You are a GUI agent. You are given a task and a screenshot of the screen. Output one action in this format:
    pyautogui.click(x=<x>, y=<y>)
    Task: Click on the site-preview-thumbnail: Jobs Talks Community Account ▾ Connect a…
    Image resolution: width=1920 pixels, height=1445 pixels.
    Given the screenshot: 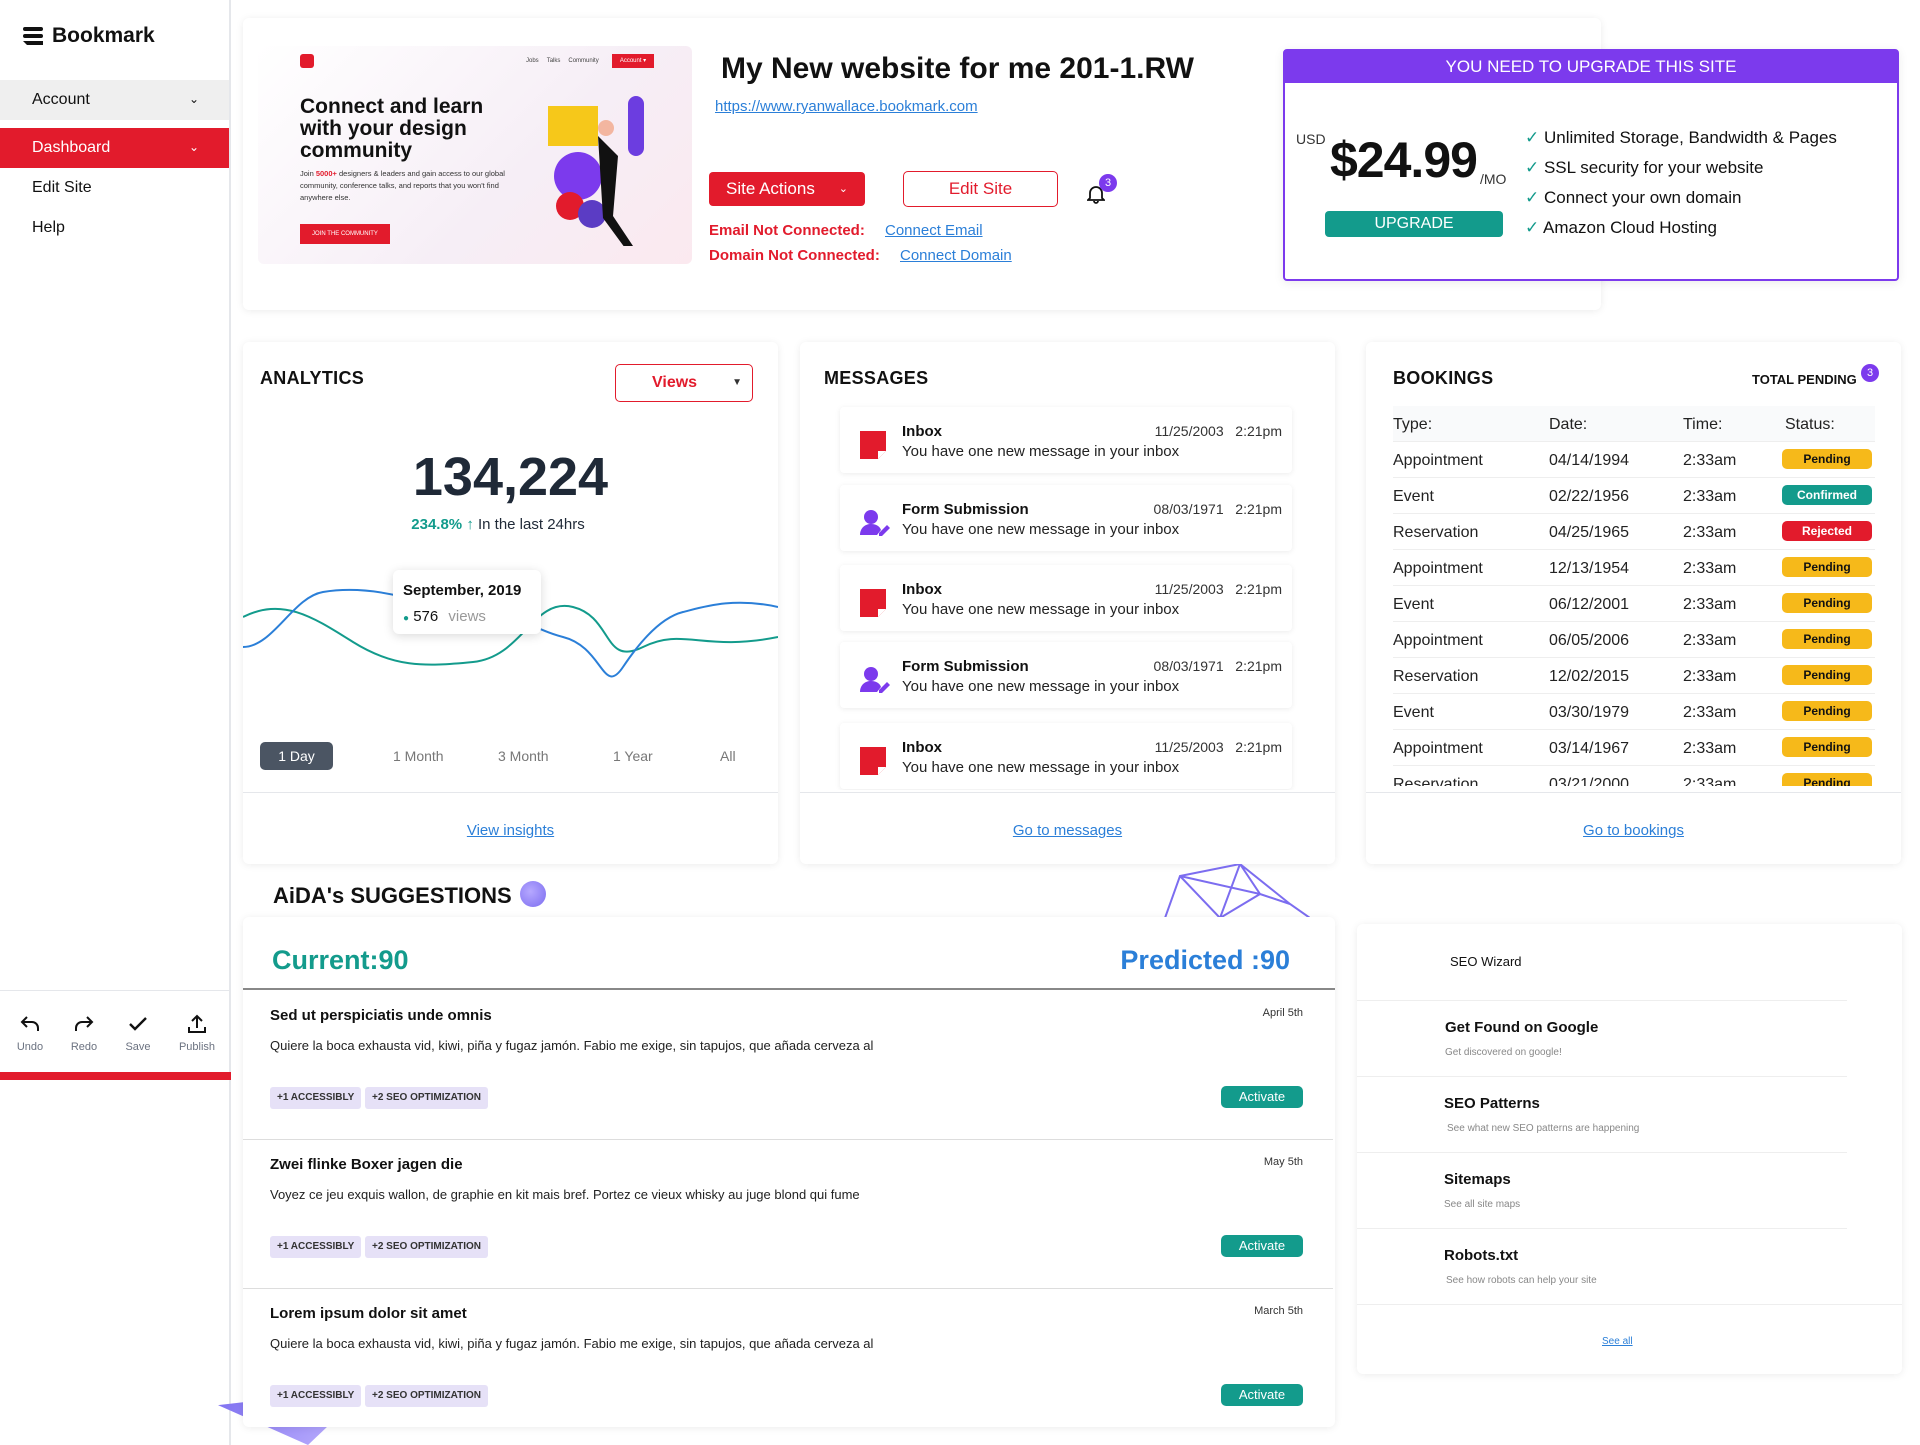 What is the action you would take?
    pyautogui.click(x=475, y=155)
    